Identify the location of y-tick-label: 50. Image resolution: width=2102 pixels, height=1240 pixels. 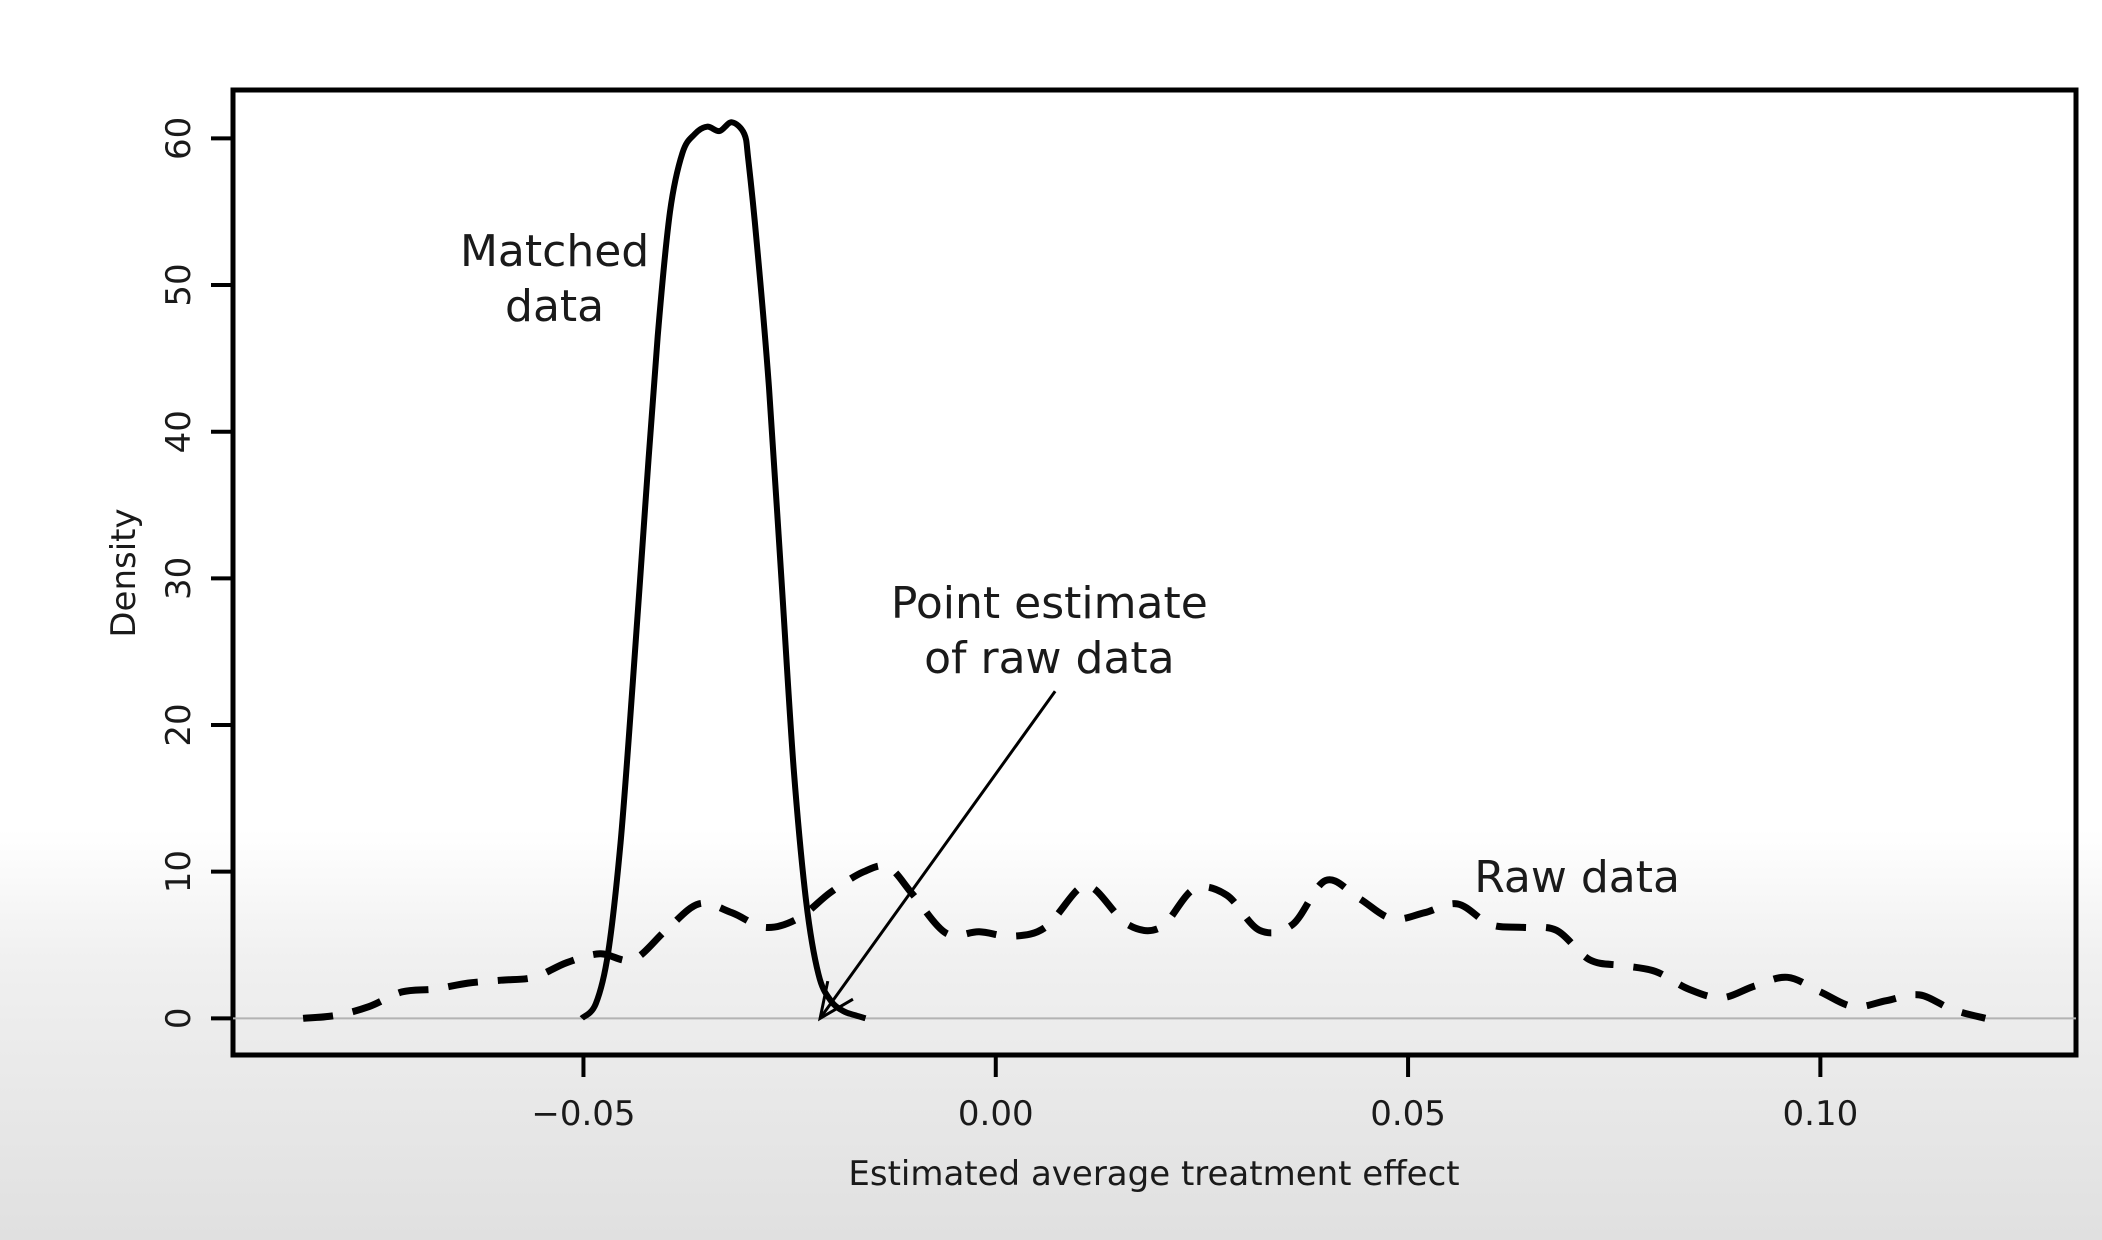
(179, 284).